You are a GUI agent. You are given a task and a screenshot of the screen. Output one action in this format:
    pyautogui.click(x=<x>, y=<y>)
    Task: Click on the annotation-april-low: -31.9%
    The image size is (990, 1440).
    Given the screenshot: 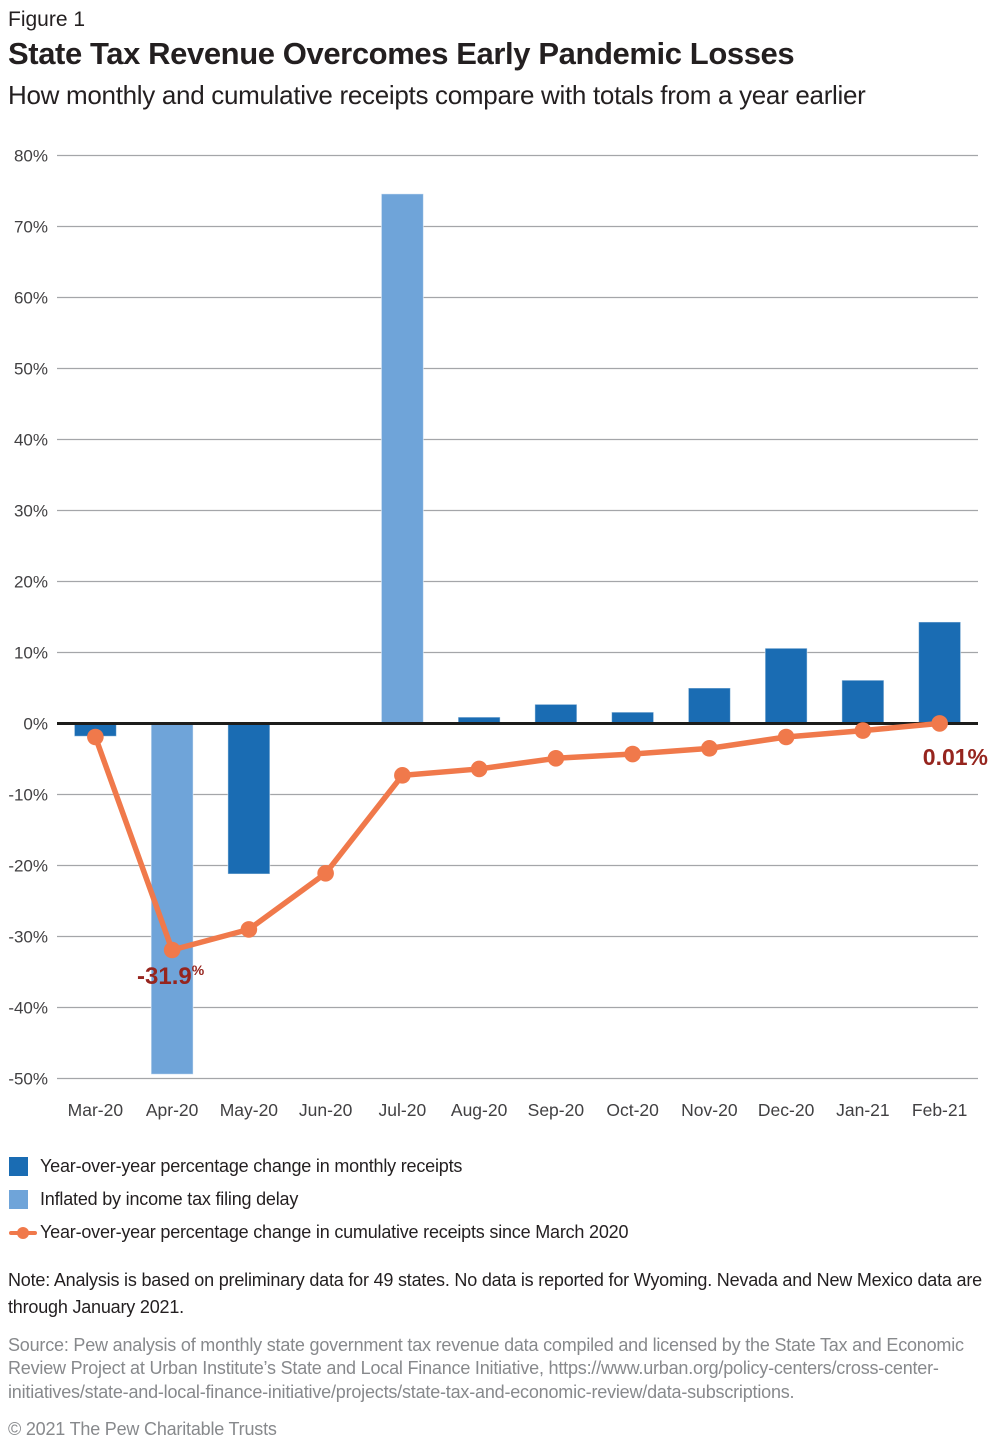 What is the action you would take?
    pyautogui.click(x=170, y=976)
    